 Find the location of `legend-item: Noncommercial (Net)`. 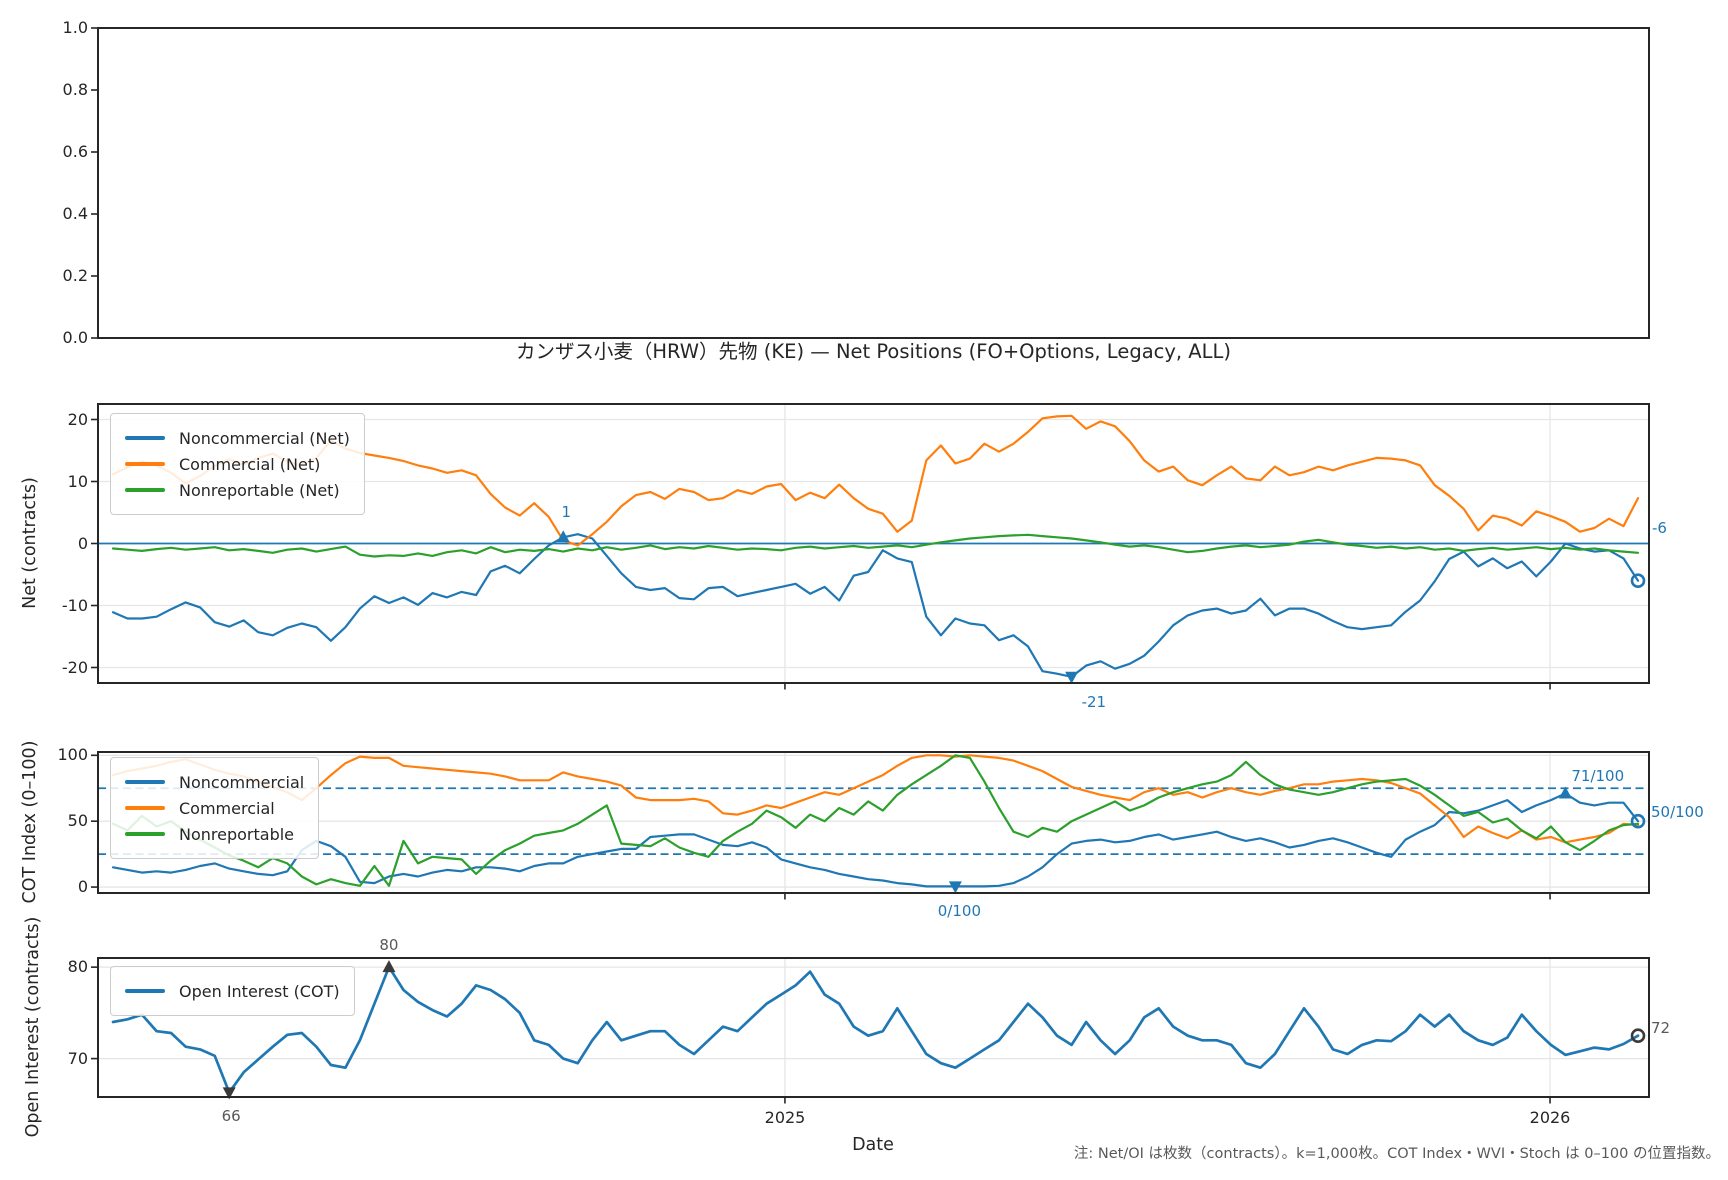

legend-item: Noncommercial (Net) is located at coordinates (237, 438).